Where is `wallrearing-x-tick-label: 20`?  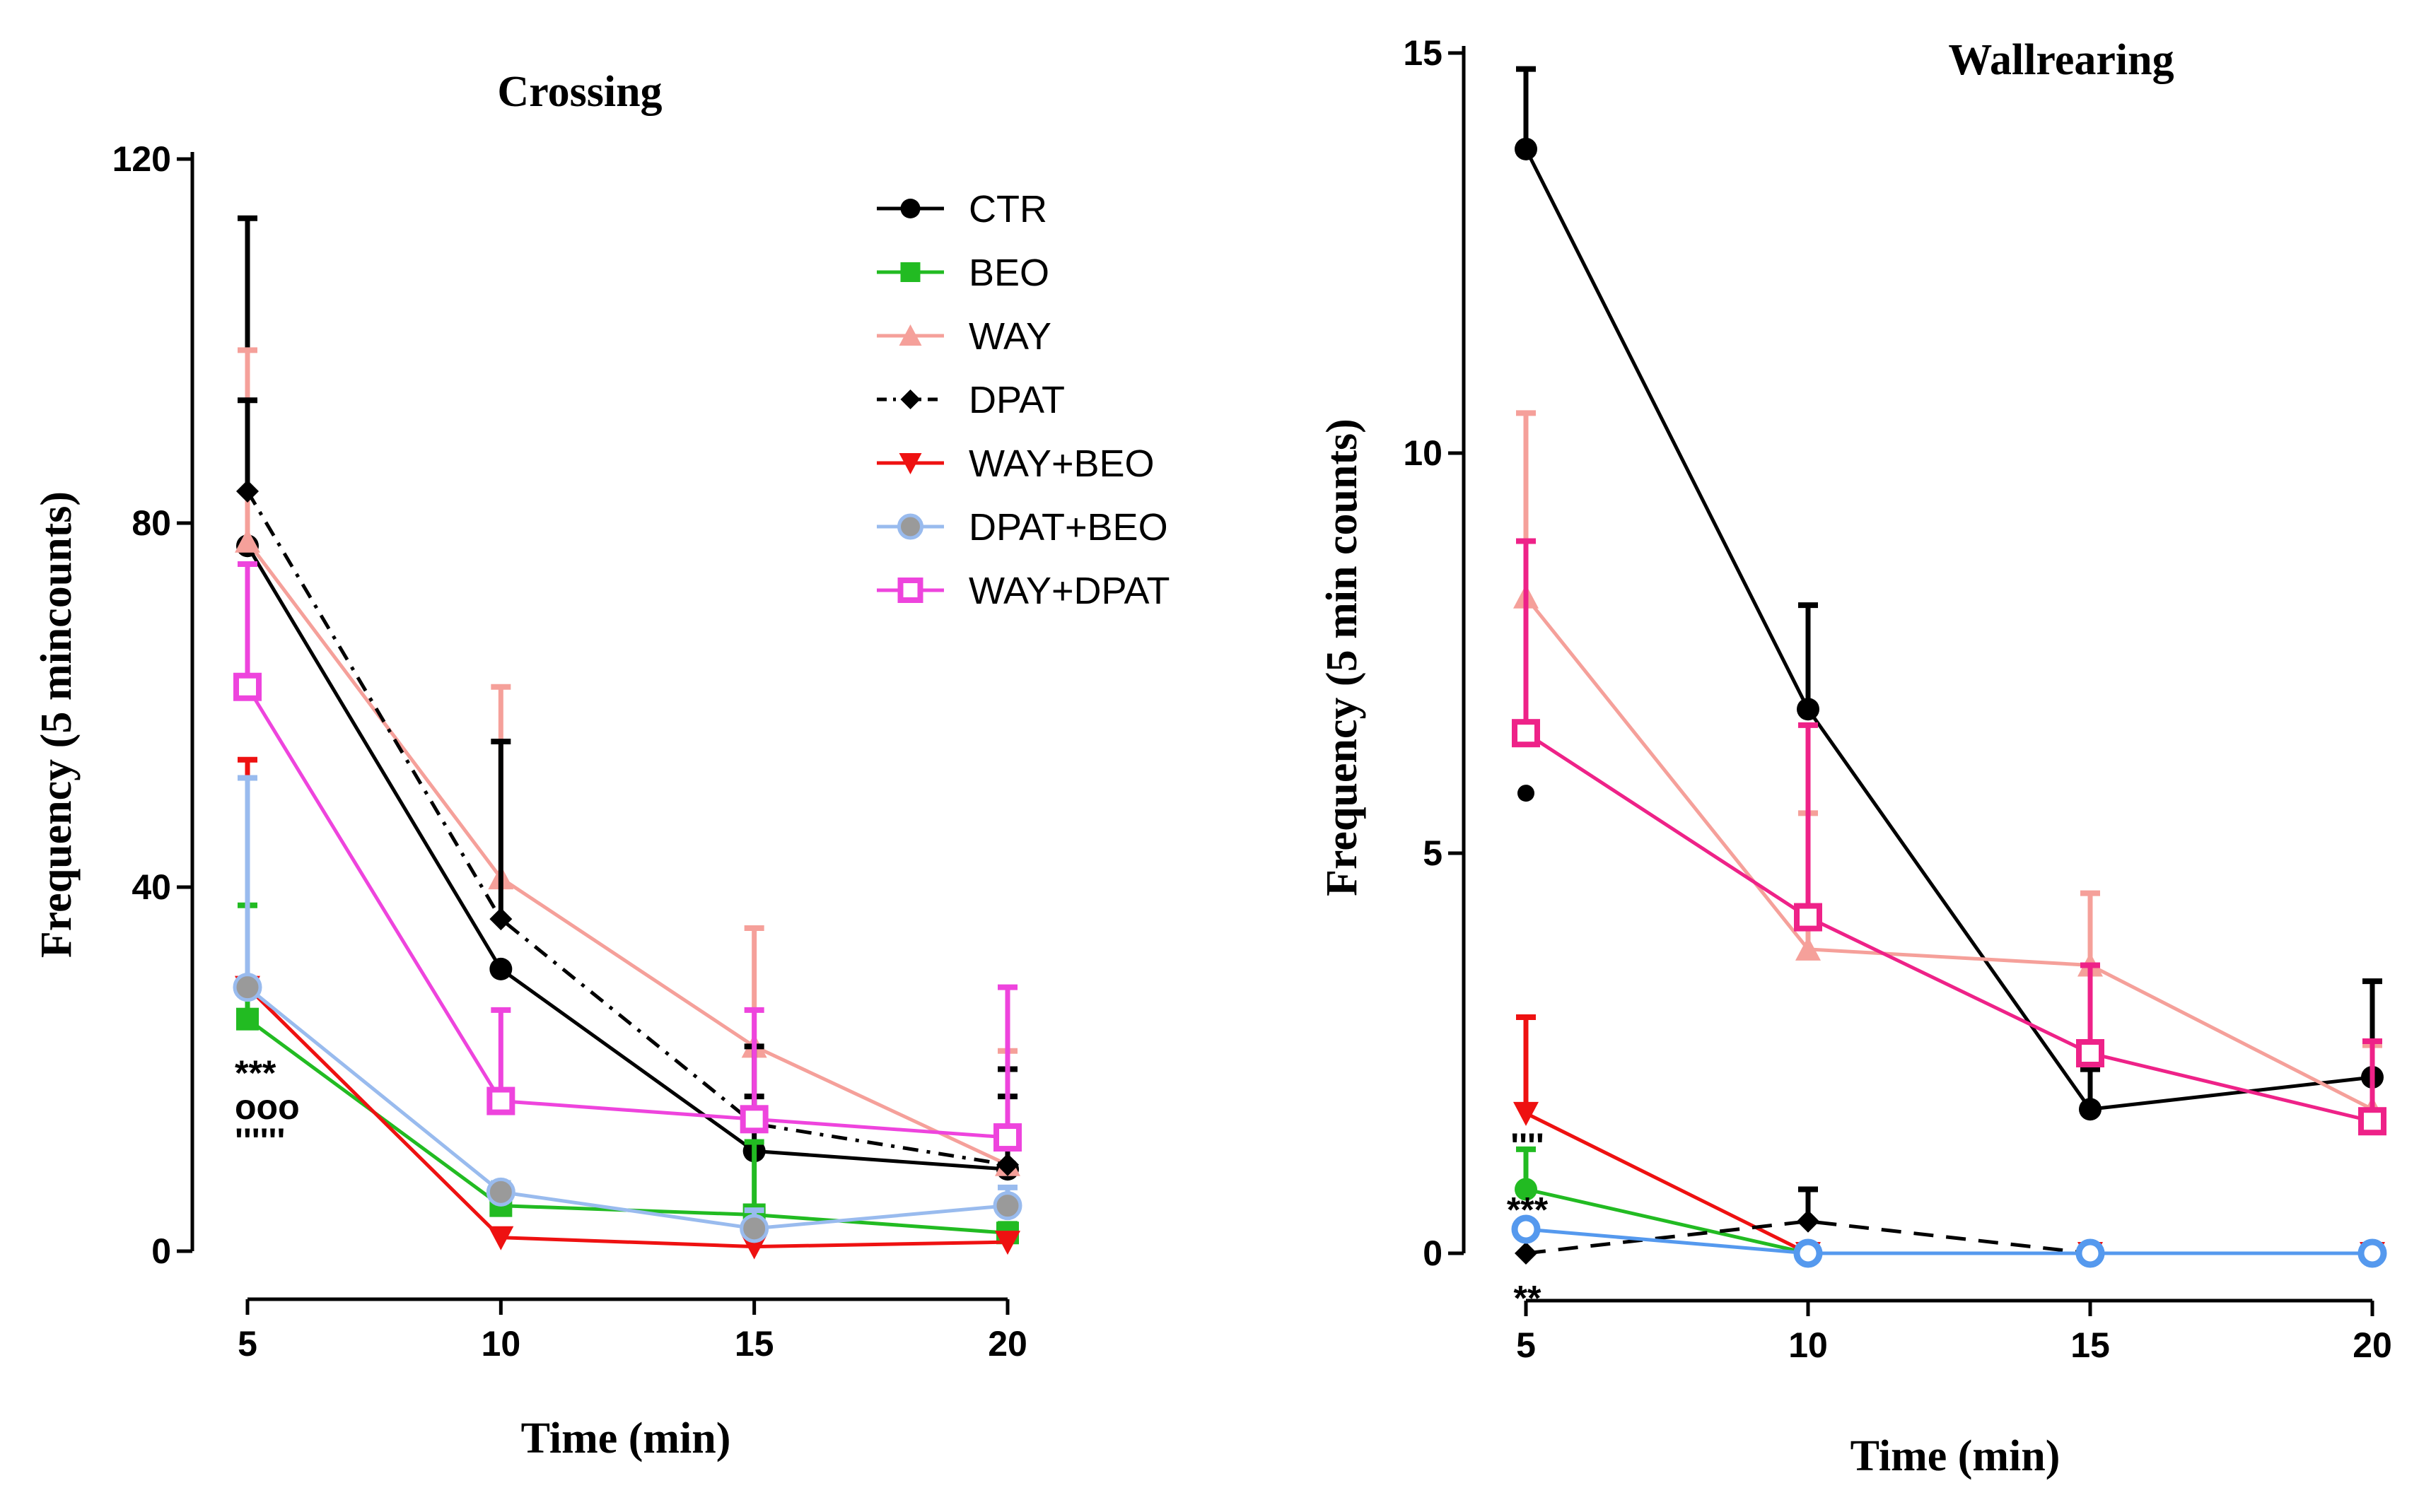
wallrearing-x-tick-label: 20 is located at coordinates (2372, 1345).